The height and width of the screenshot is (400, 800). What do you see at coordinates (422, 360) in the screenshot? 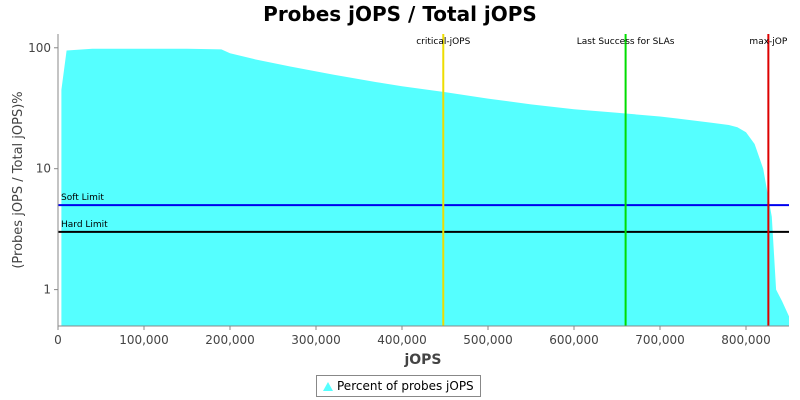
I see `x-axis-label: jOPS` at bounding box center [422, 360].